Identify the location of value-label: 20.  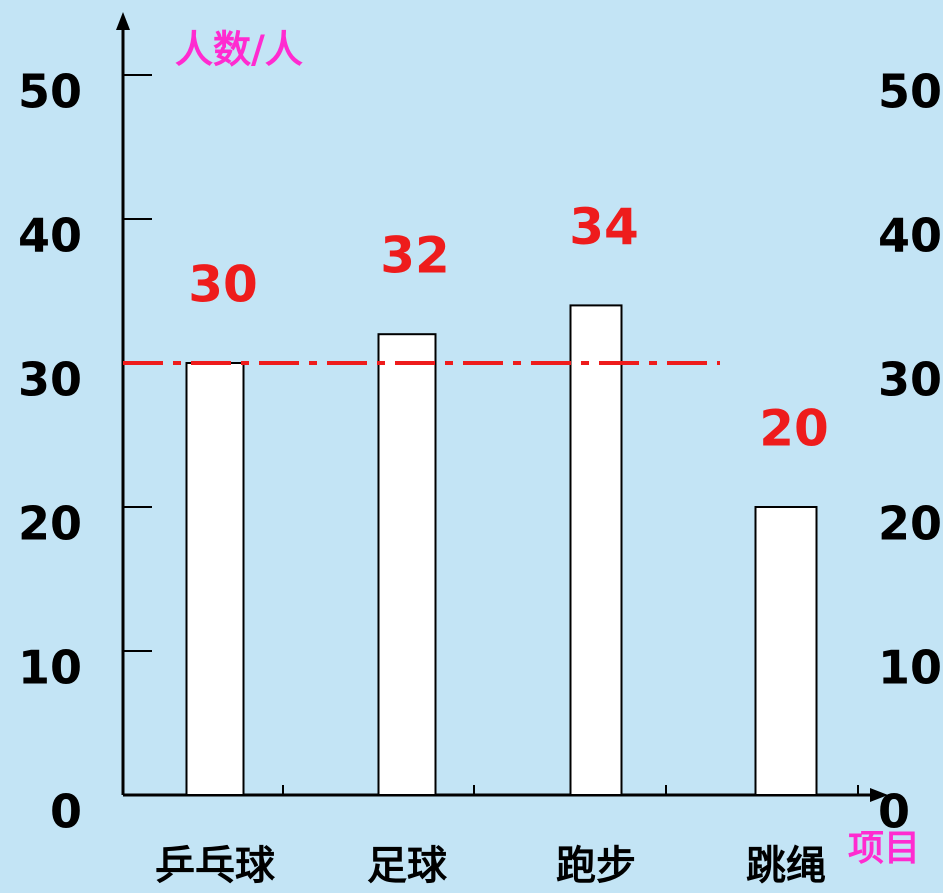
(794, 429).